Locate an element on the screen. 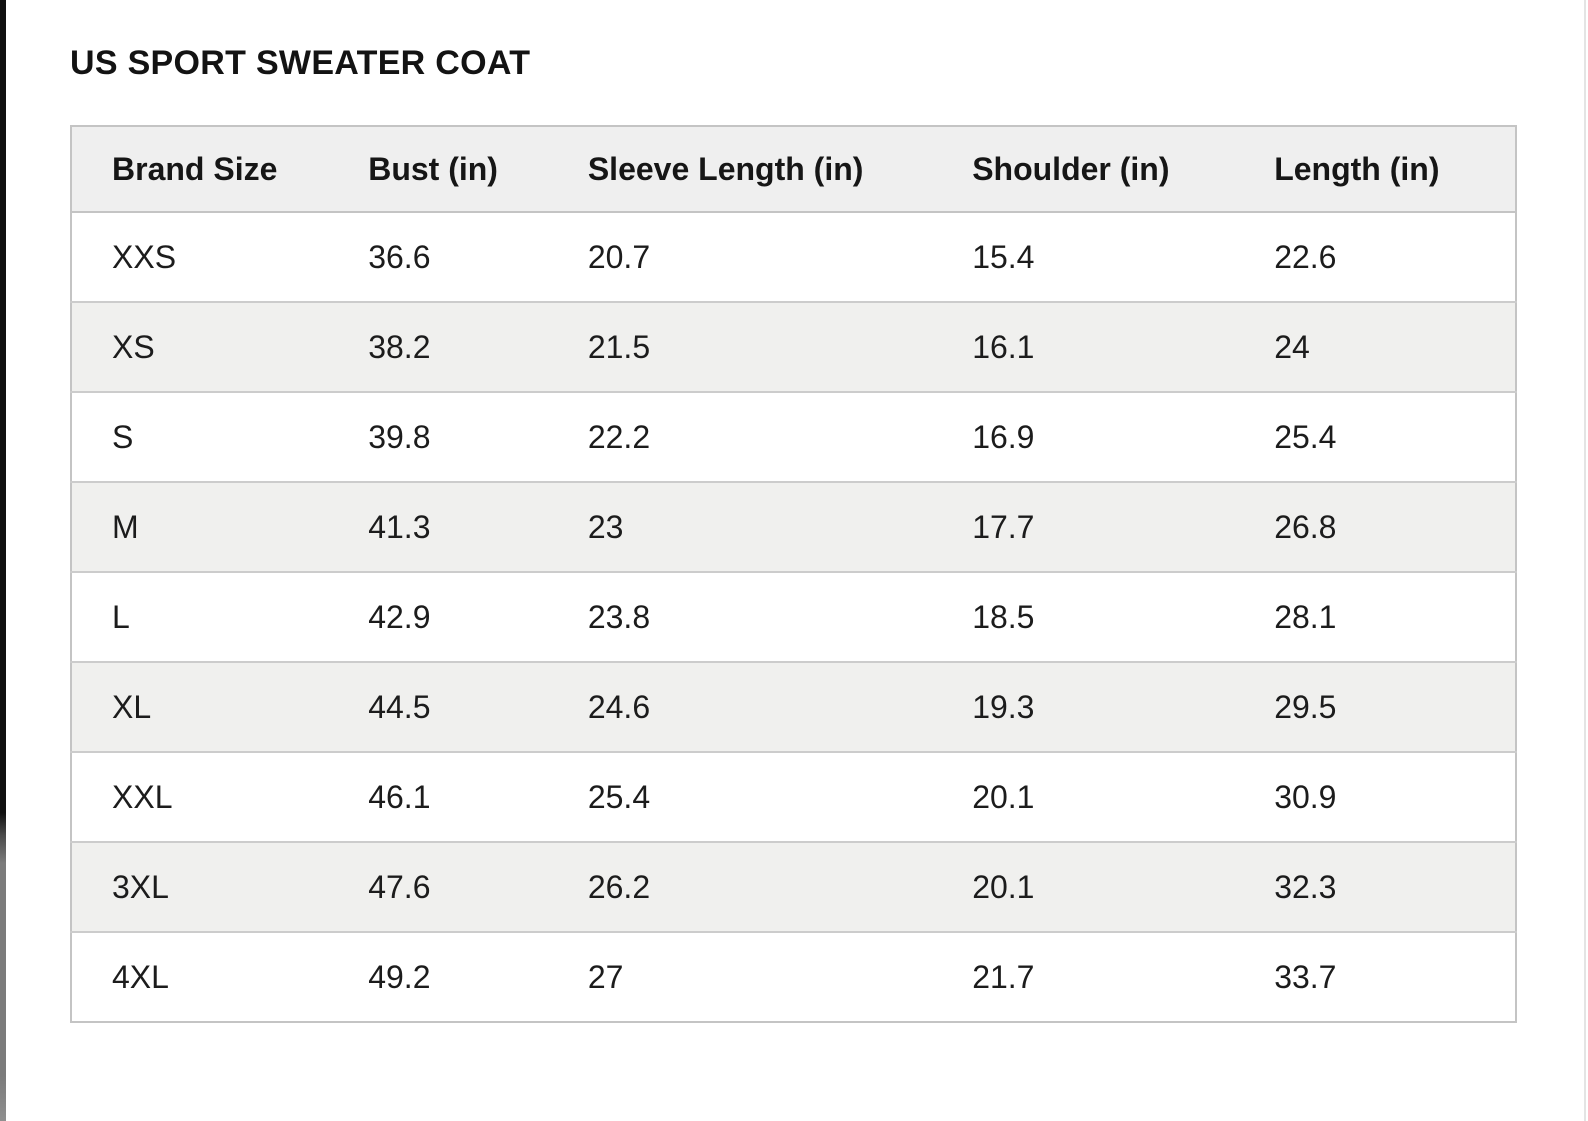 The image size is (1588, 1121). measurement-cell: 41.3 is located at coordinates (399, 526).